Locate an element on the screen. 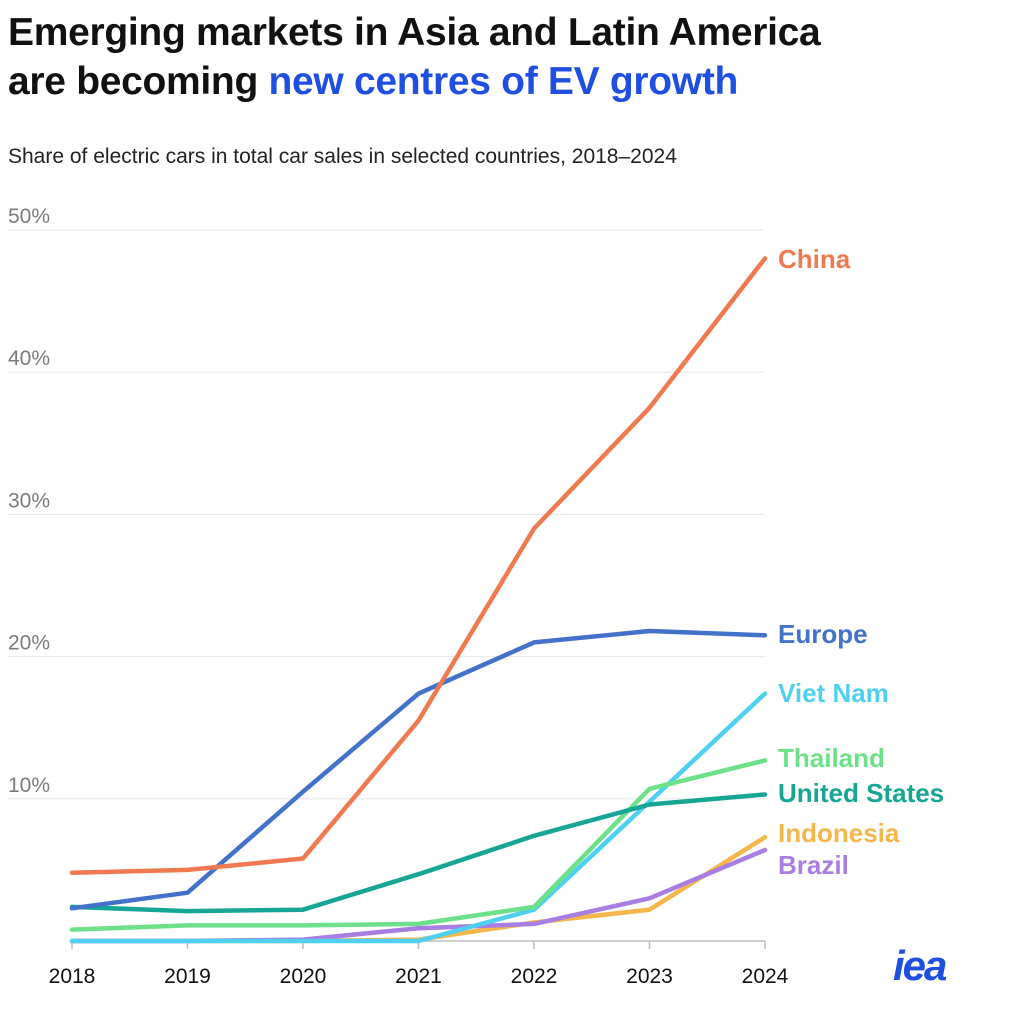 Image resolution: width=1010 pixels, height=1024 pixels. x-tick-label: 2019 is located at coordinates (187, 976).